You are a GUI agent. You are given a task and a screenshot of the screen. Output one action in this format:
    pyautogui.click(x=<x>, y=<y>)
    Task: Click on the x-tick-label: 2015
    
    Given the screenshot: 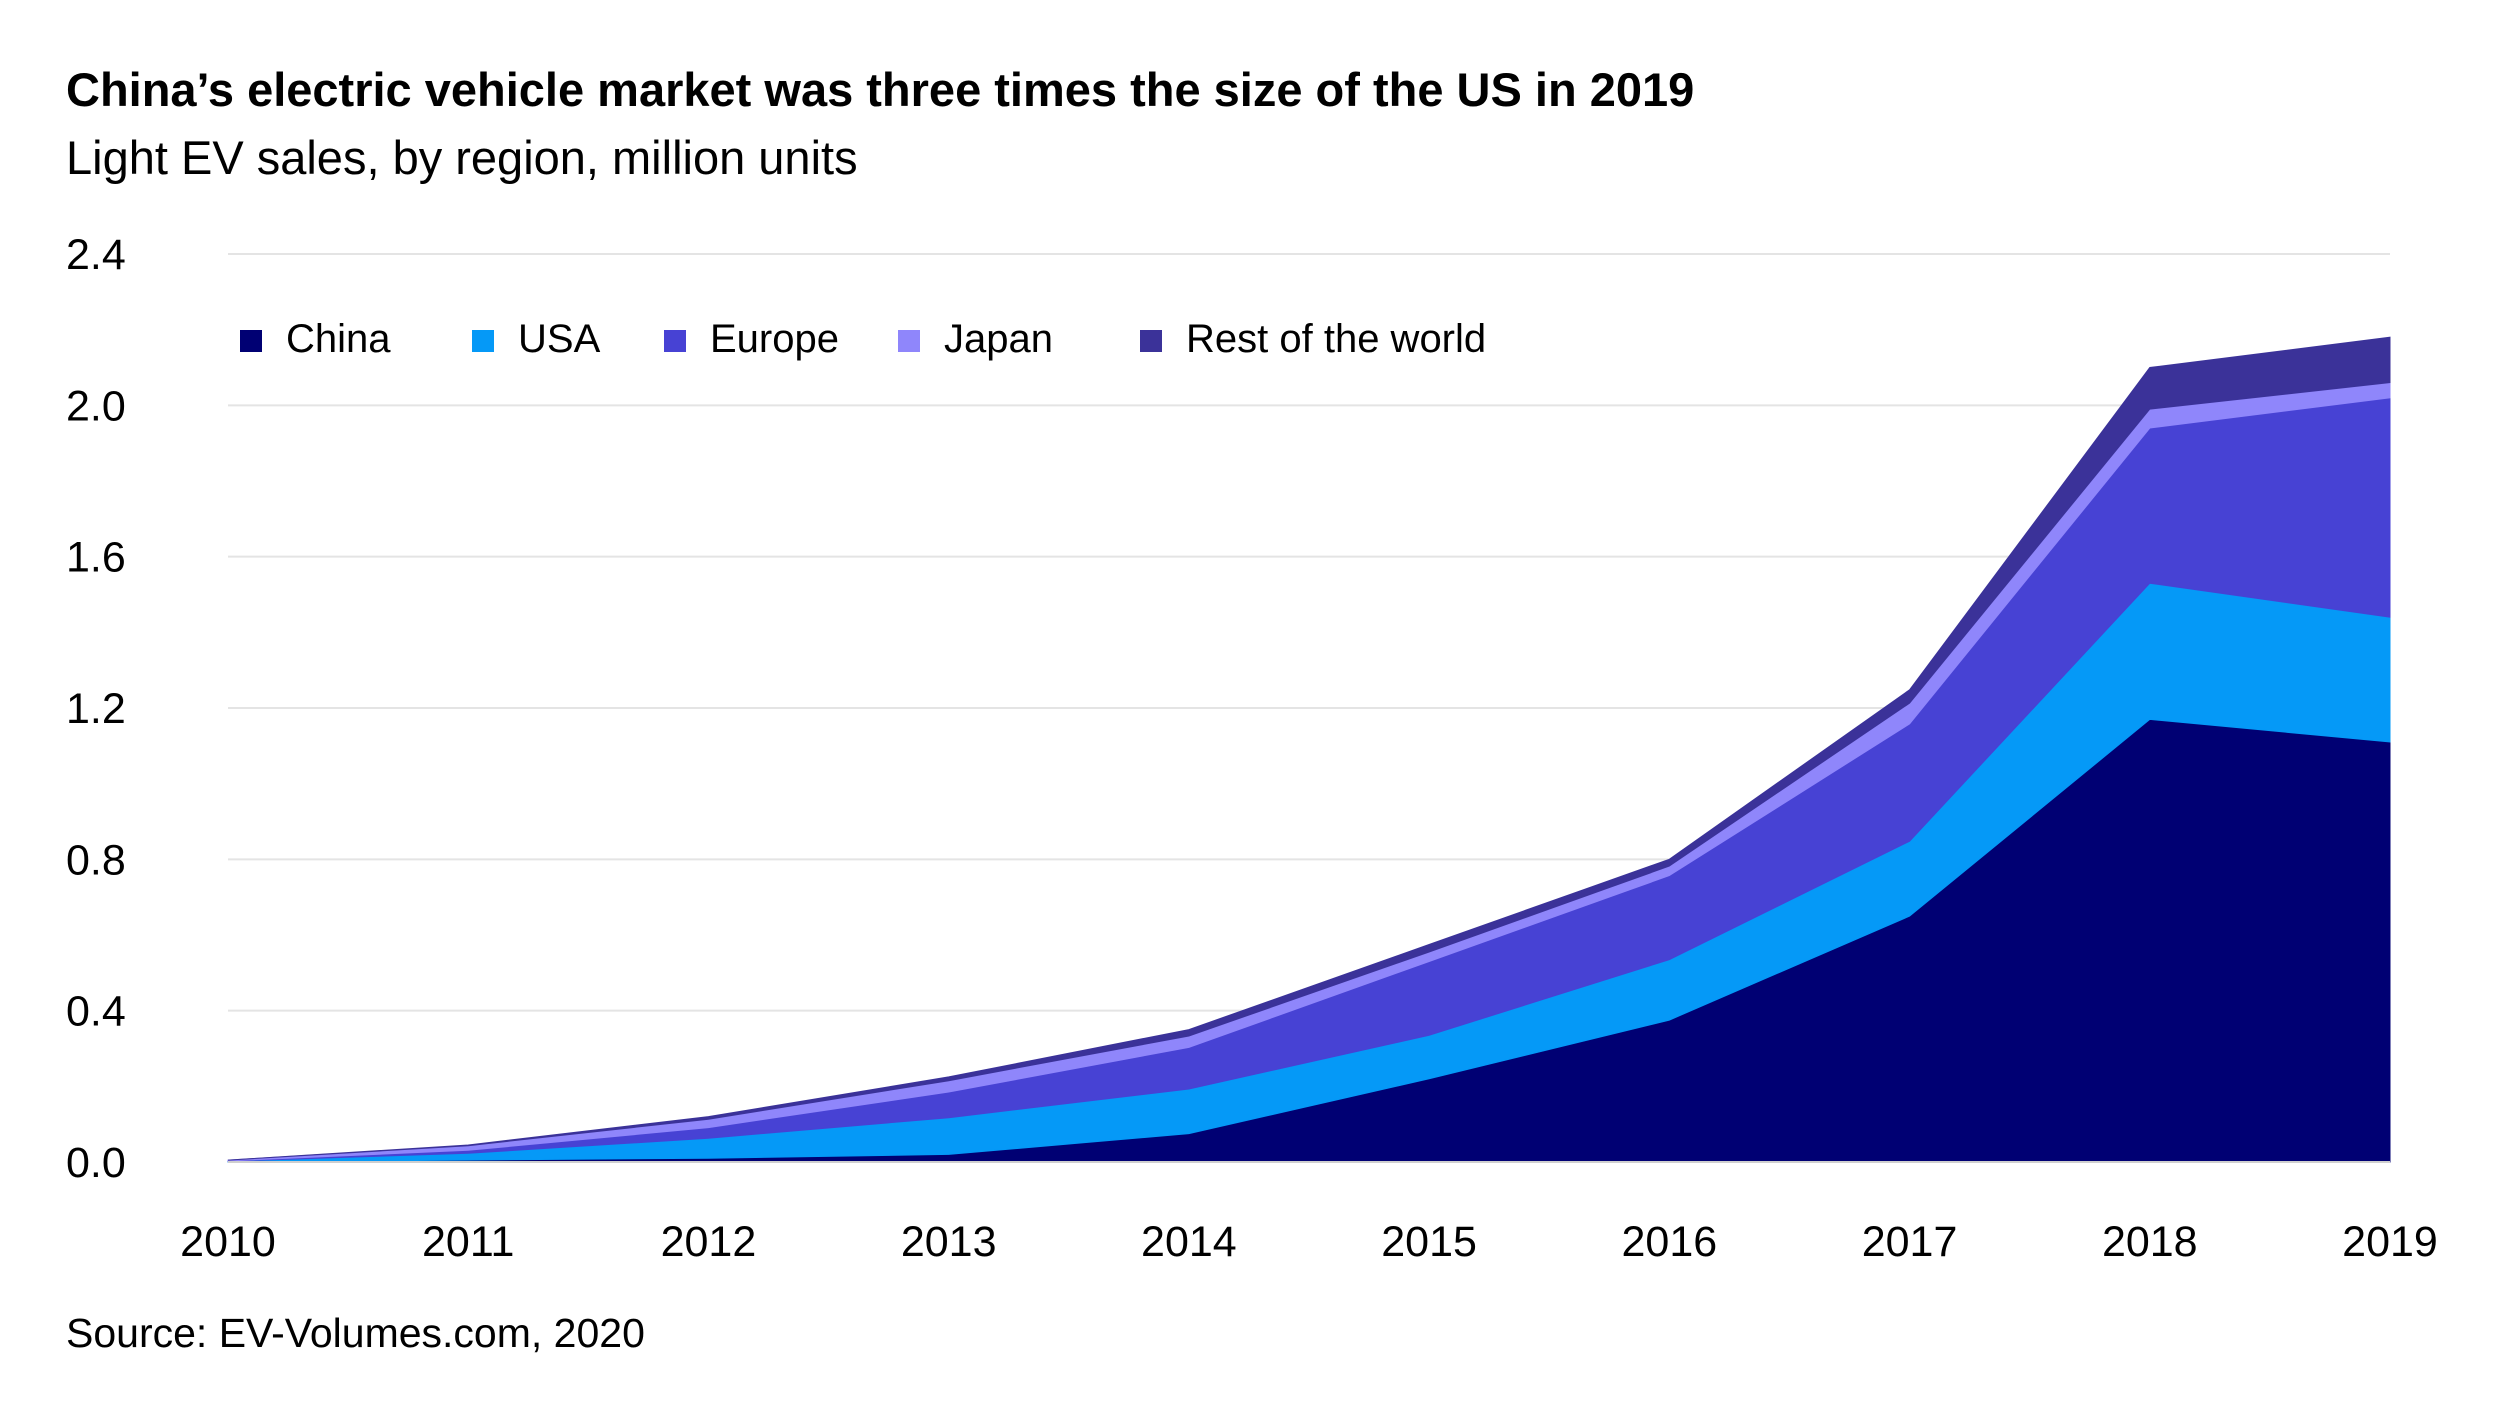 What is the action you would take?
    pyautogui.click(x=1429, y=1242)
    